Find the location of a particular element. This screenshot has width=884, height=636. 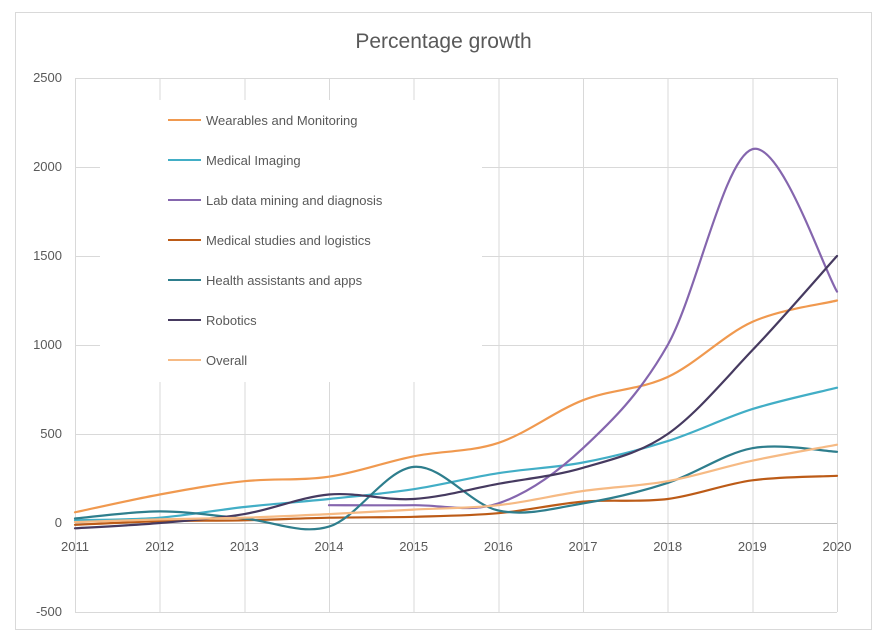

x-axis-tick-label: 2015 is located at coordinates (414, 546).